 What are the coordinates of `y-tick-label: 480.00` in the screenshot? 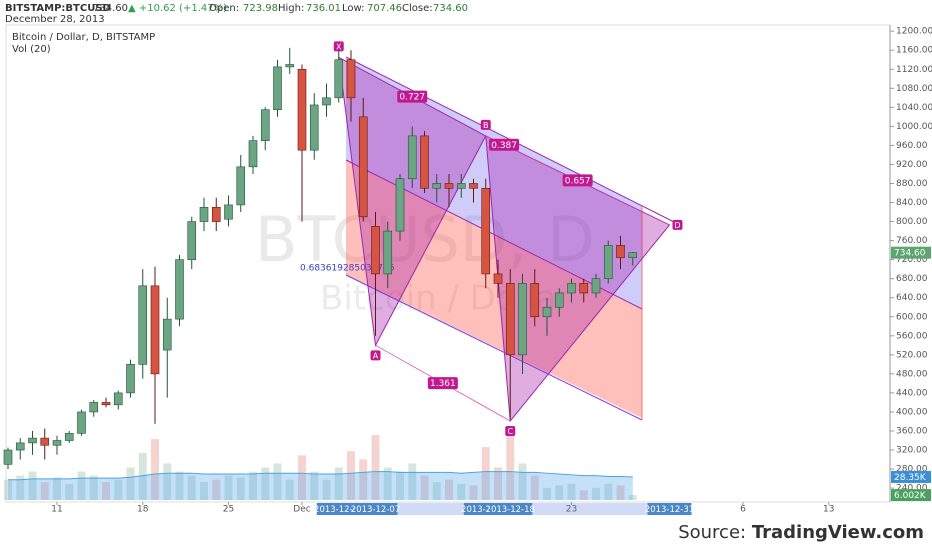 It's located at (912, 374).